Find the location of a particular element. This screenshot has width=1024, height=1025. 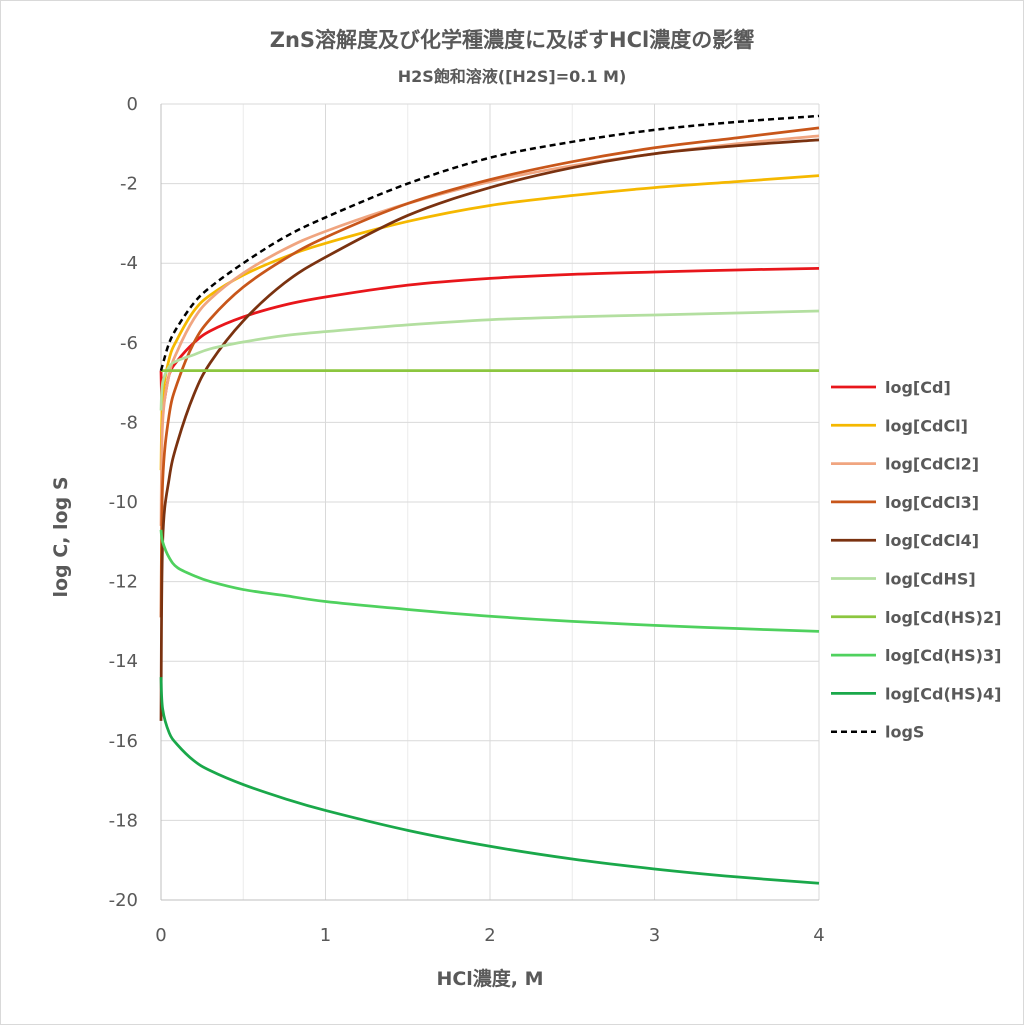

x-tick-label: 0 is located at coordinates (160, 935).